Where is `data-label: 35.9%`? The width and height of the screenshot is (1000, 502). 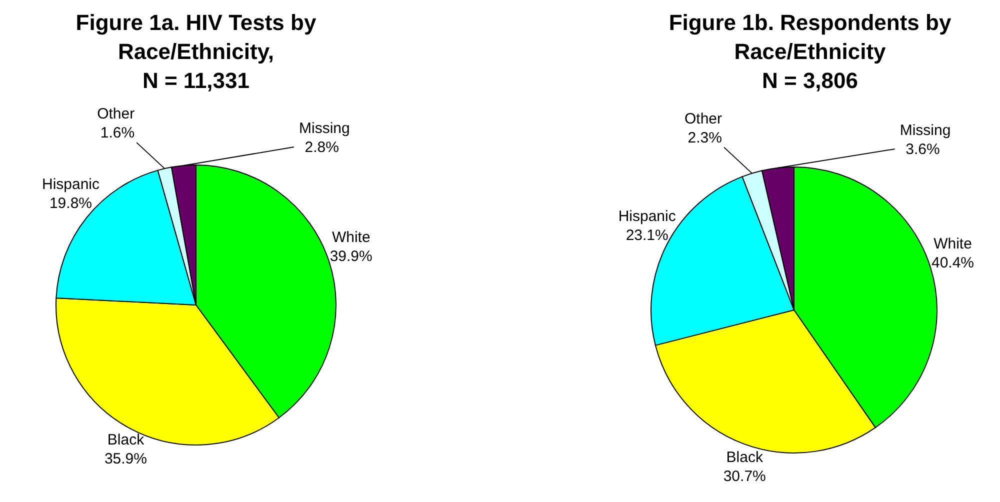
data-label: 35.9% is located at coordinates (125, 459).